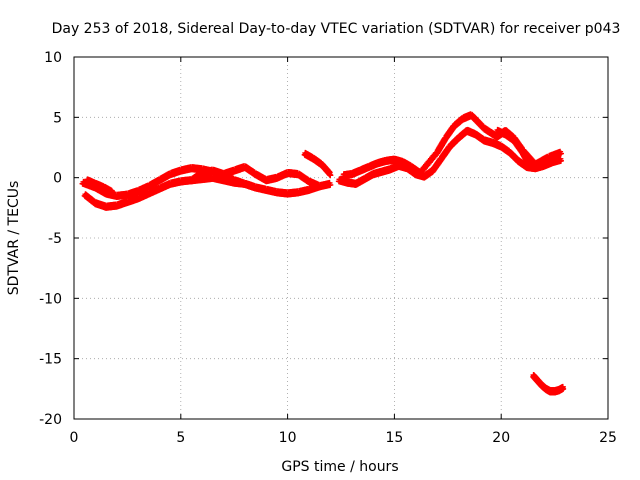 The image size is (640, 480). Describe the element at coordinates (50, 420) in the screenshot. I see `y-tick-label: -20` at that location.